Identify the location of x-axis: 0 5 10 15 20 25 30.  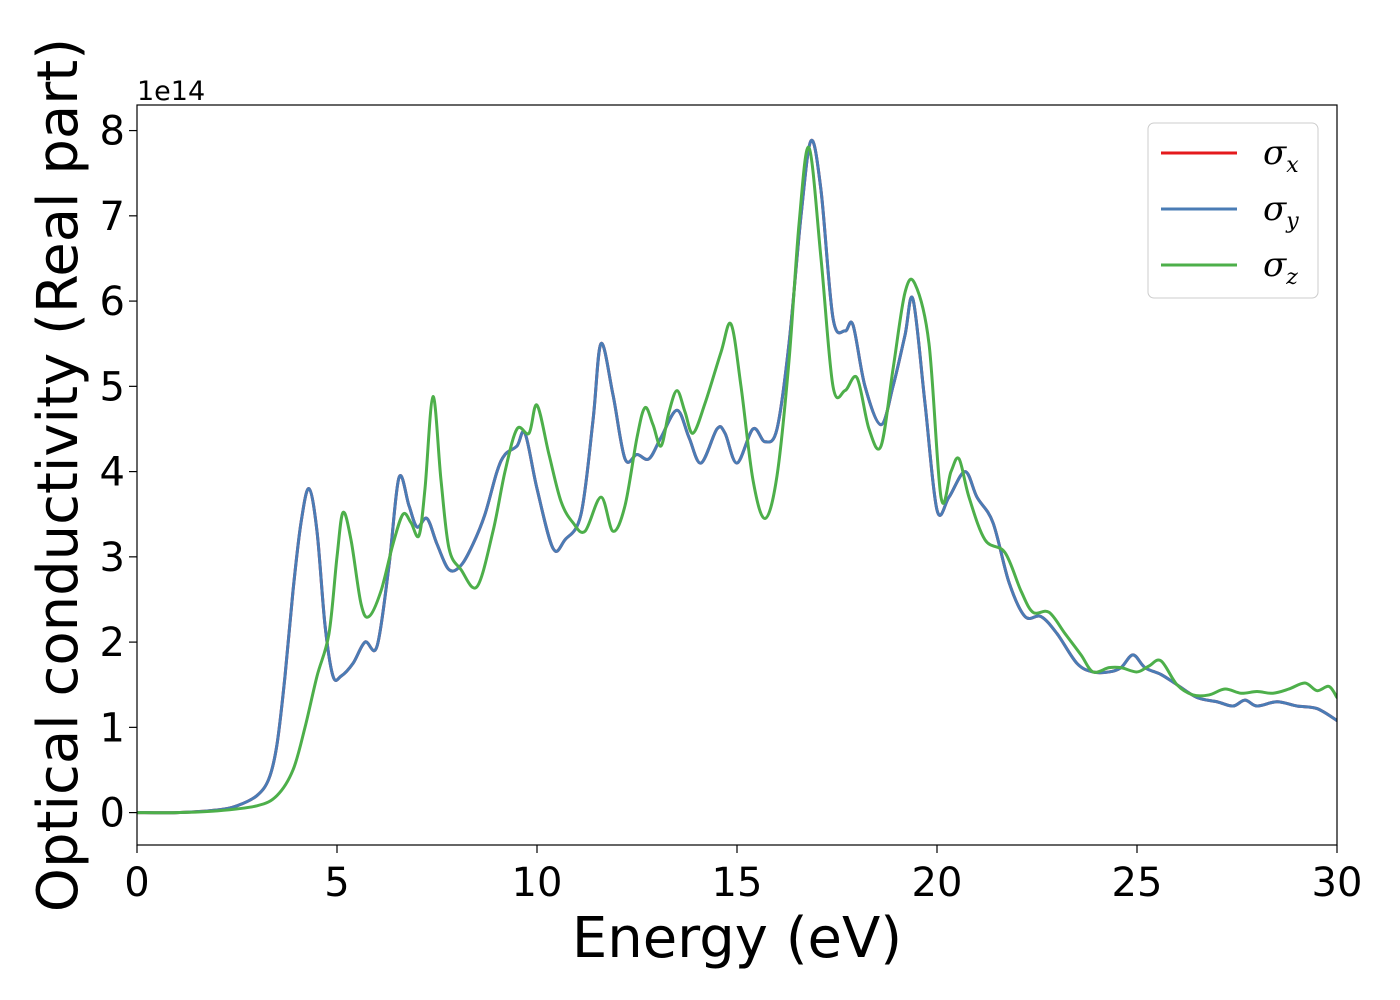
(743, 875).